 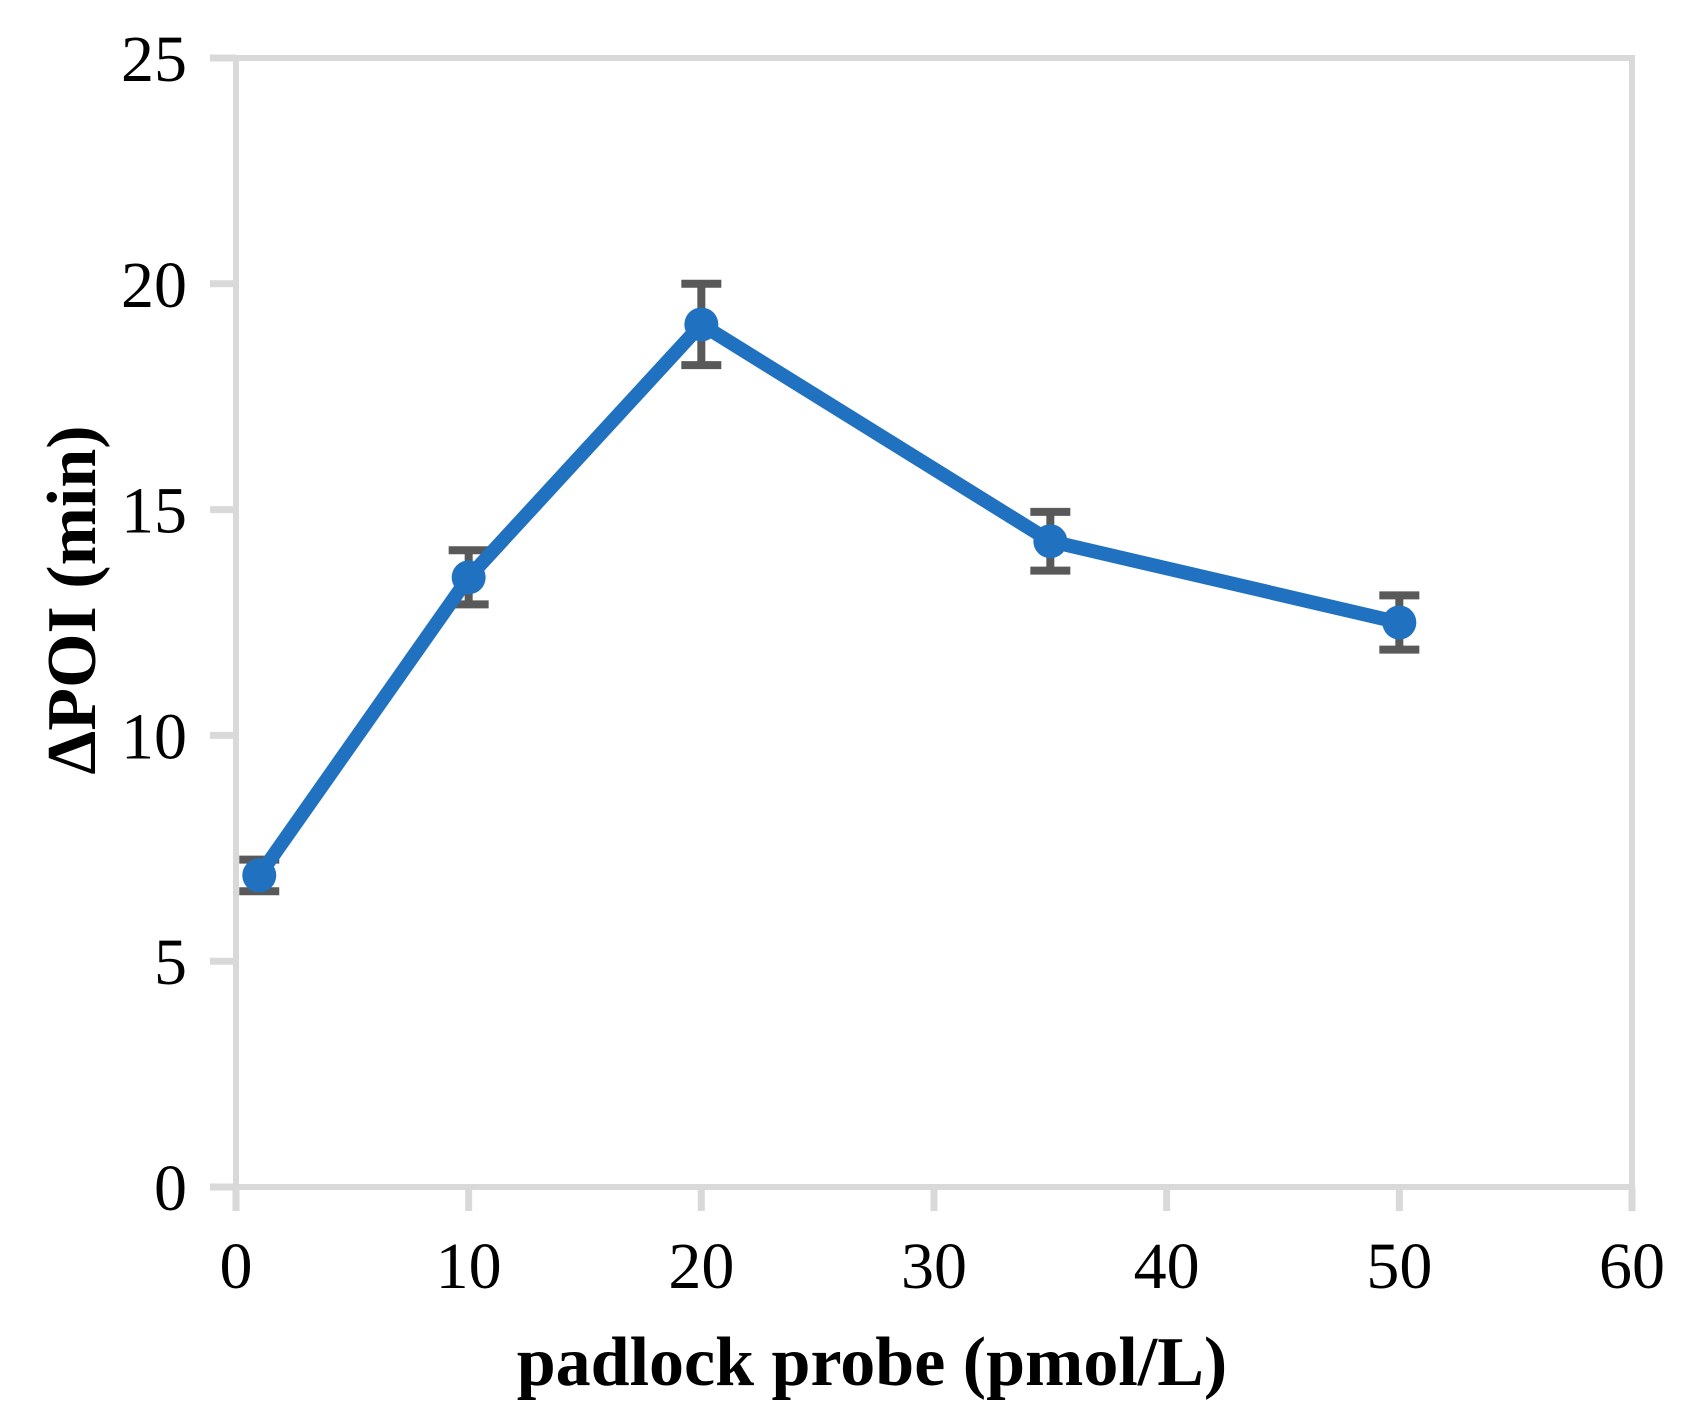 What do you see at coordinates (170, 962) in the screenshot?
I see `y-tick-label: 5` at bounding box center [170, 962].